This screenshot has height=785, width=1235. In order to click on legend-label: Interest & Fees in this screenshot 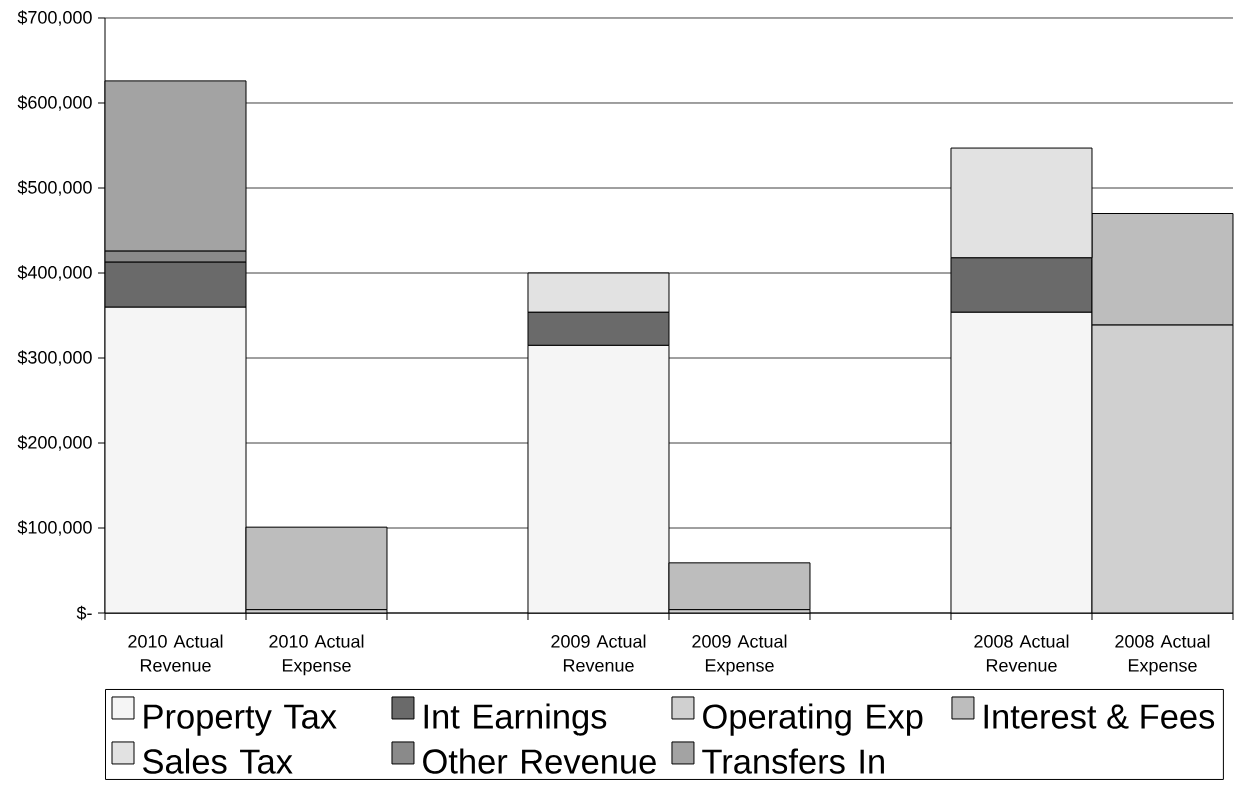, I will do `click(1099, 716)`.